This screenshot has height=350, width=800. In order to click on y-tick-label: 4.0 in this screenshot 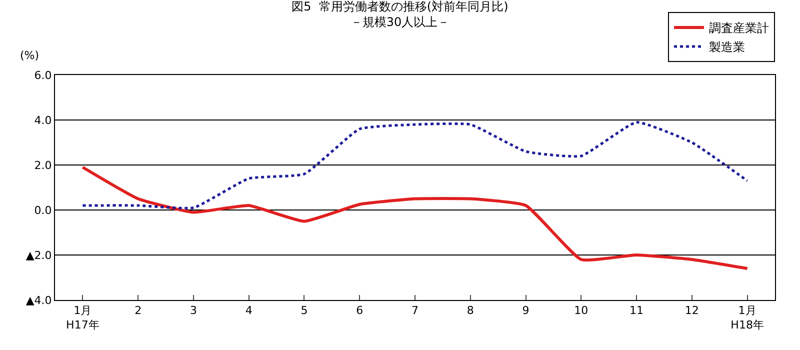, I will do `click(43, 120)`.